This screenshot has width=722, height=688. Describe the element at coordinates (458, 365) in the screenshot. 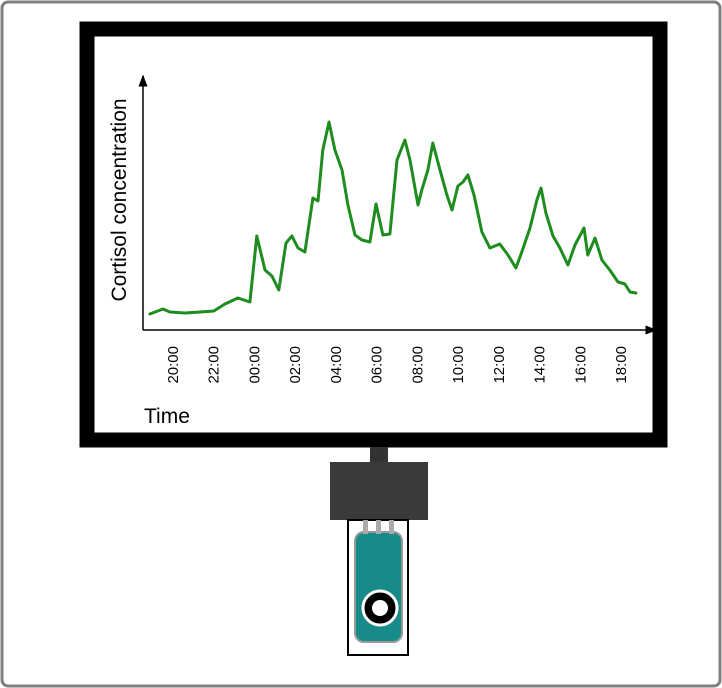

I see `x-tick-label: 10:00` at that location.